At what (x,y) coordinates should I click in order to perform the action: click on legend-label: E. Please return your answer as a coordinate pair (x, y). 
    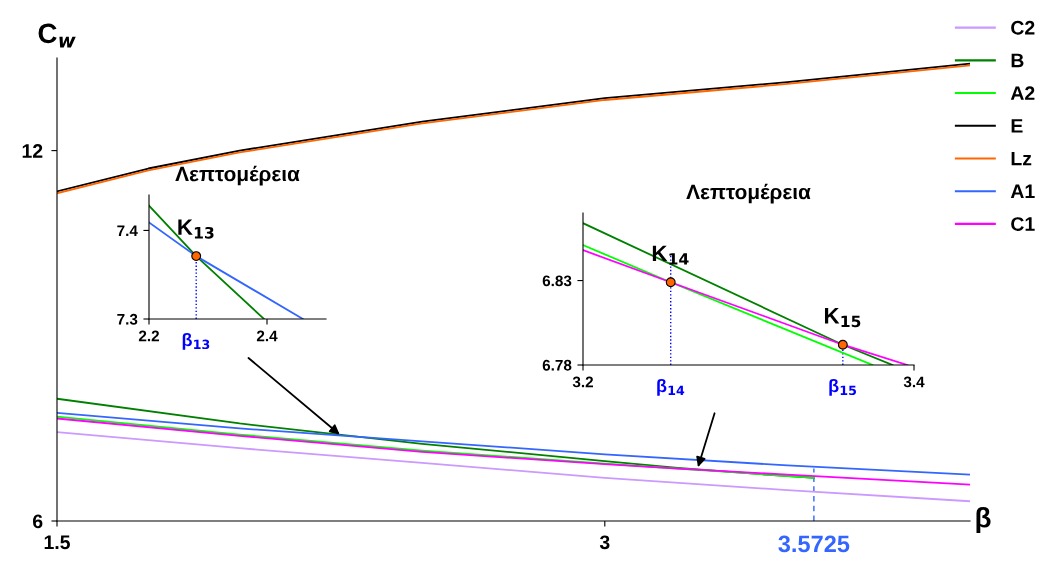
    Looking at the image, I should click on (1017, 126).